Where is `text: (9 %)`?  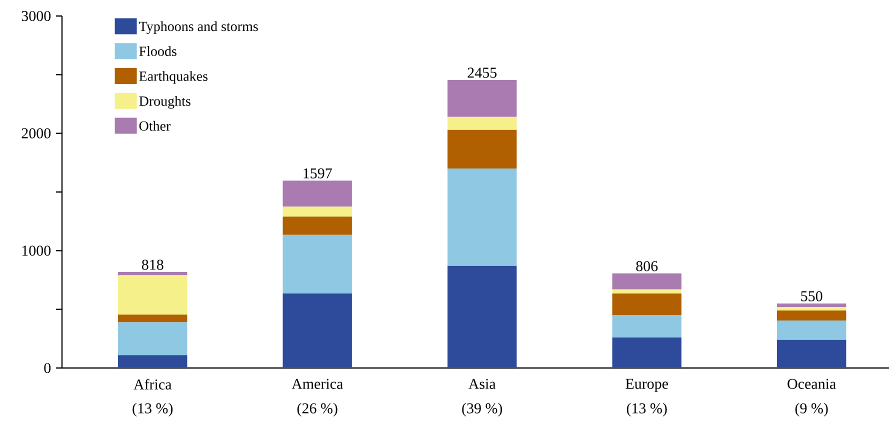 text: (9 %) is located at coordinates (811, 409).